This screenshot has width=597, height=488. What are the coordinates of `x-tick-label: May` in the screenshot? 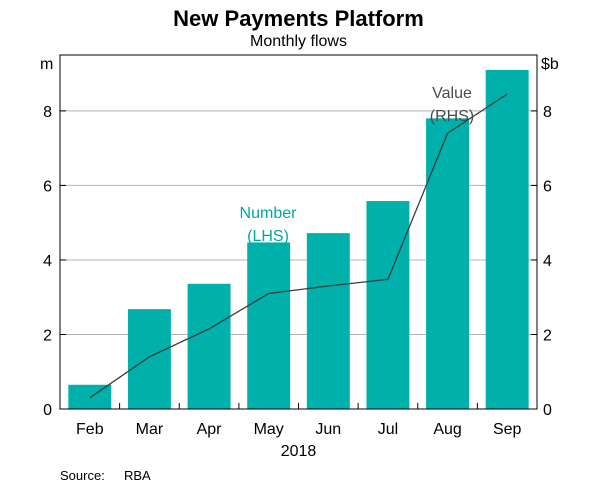 It's located at (269, 429).